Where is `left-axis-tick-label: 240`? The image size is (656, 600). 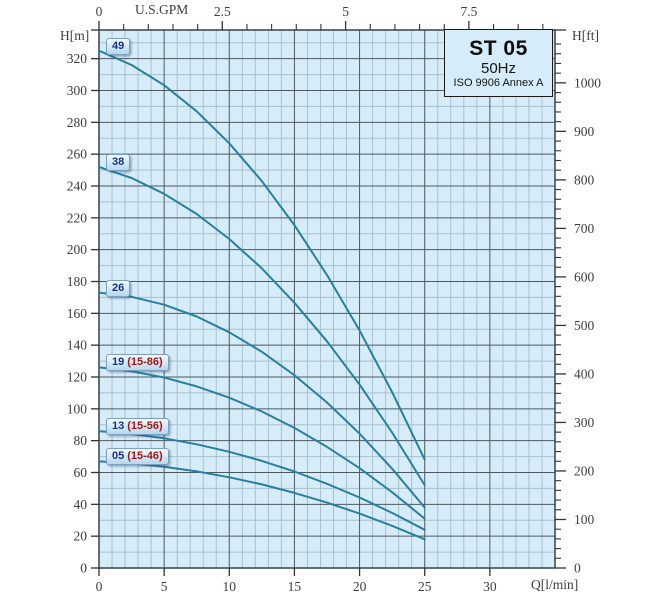
left-axis-tick-label: 240 is located at coordinates (77, 185).